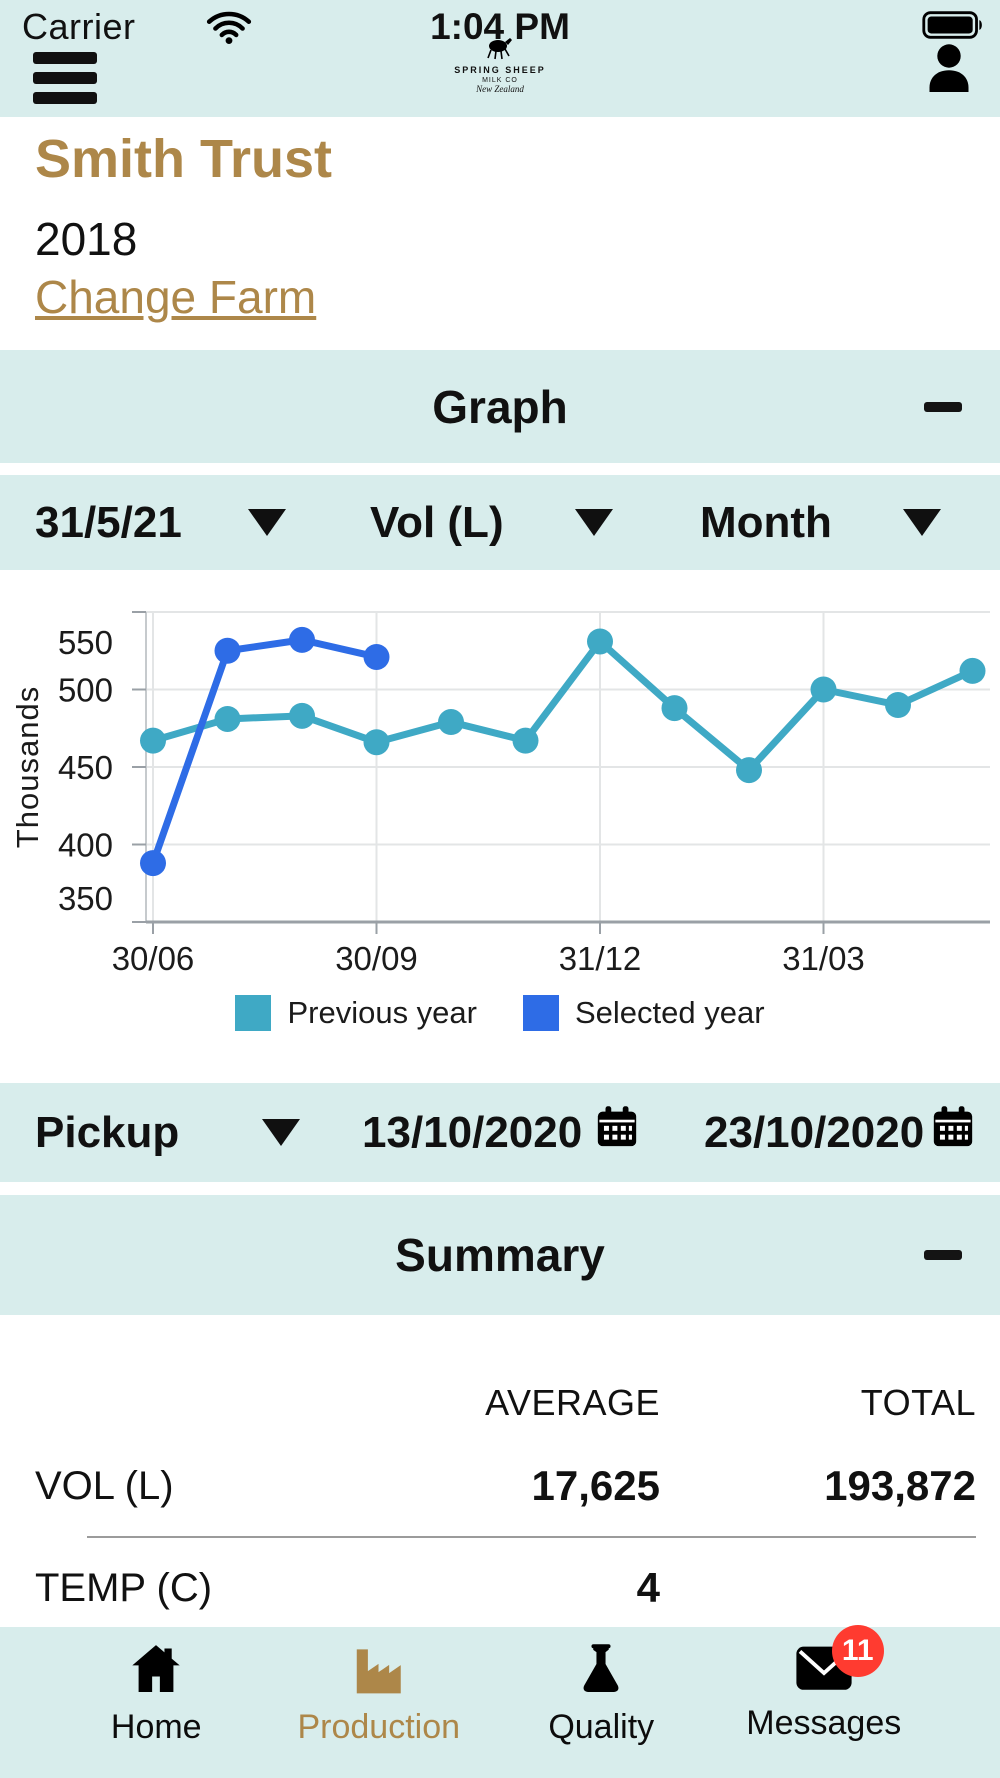 This screenshot has height=1778, width=1000. I want to click on vol-average-value: 17,625, so click(595, 1485).